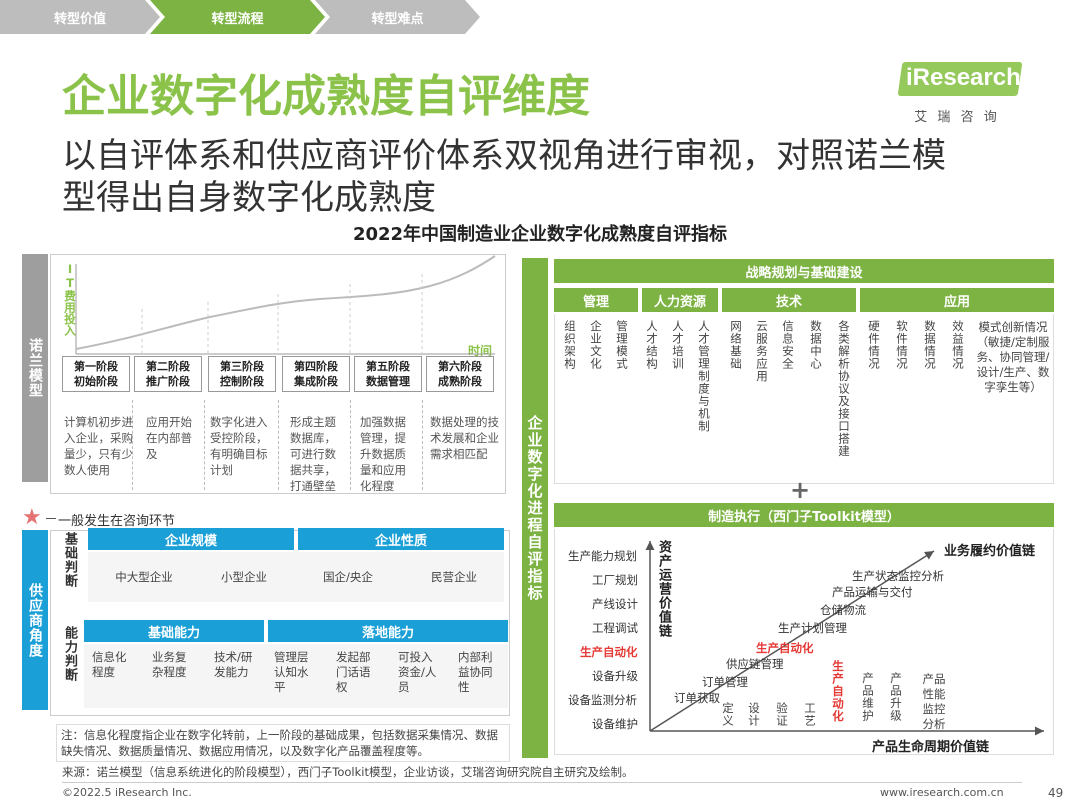  What do you see at coordinates (942, 792) in the screenshot?
I see `footer-url: www.iresearch.com.cn` at bounding box center [942, 792].